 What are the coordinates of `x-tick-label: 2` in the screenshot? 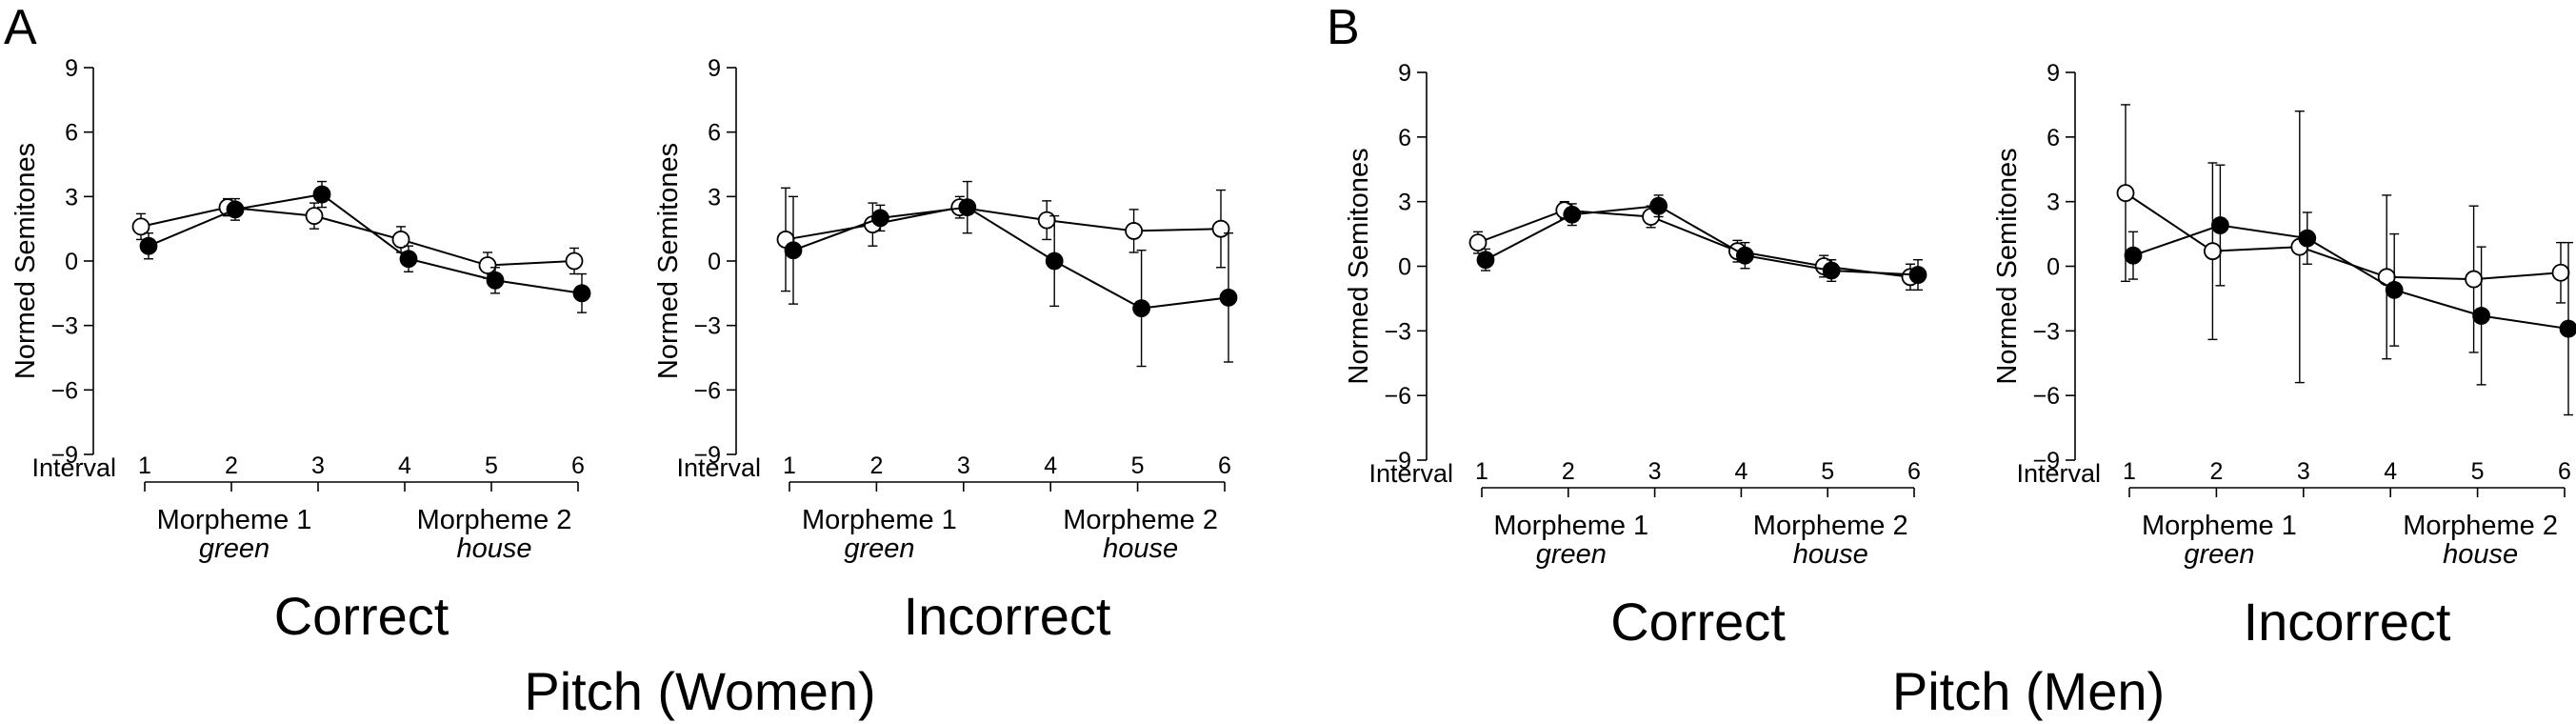 It's located at (876, 465).